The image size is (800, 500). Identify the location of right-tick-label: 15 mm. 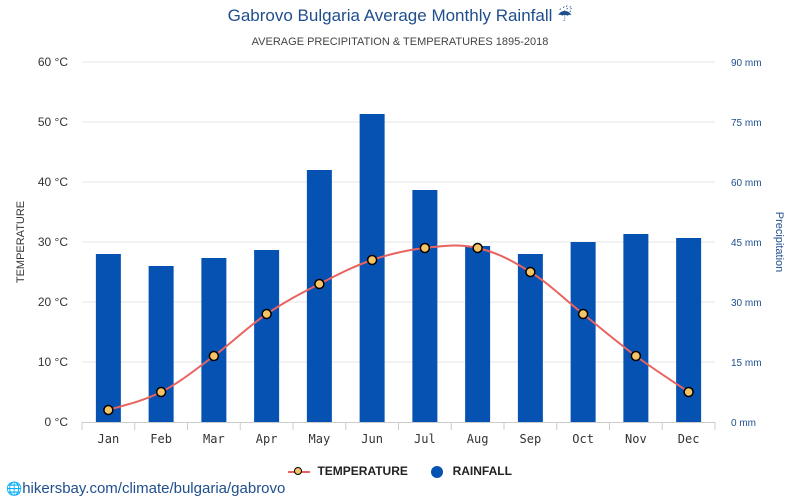
(746, 363).